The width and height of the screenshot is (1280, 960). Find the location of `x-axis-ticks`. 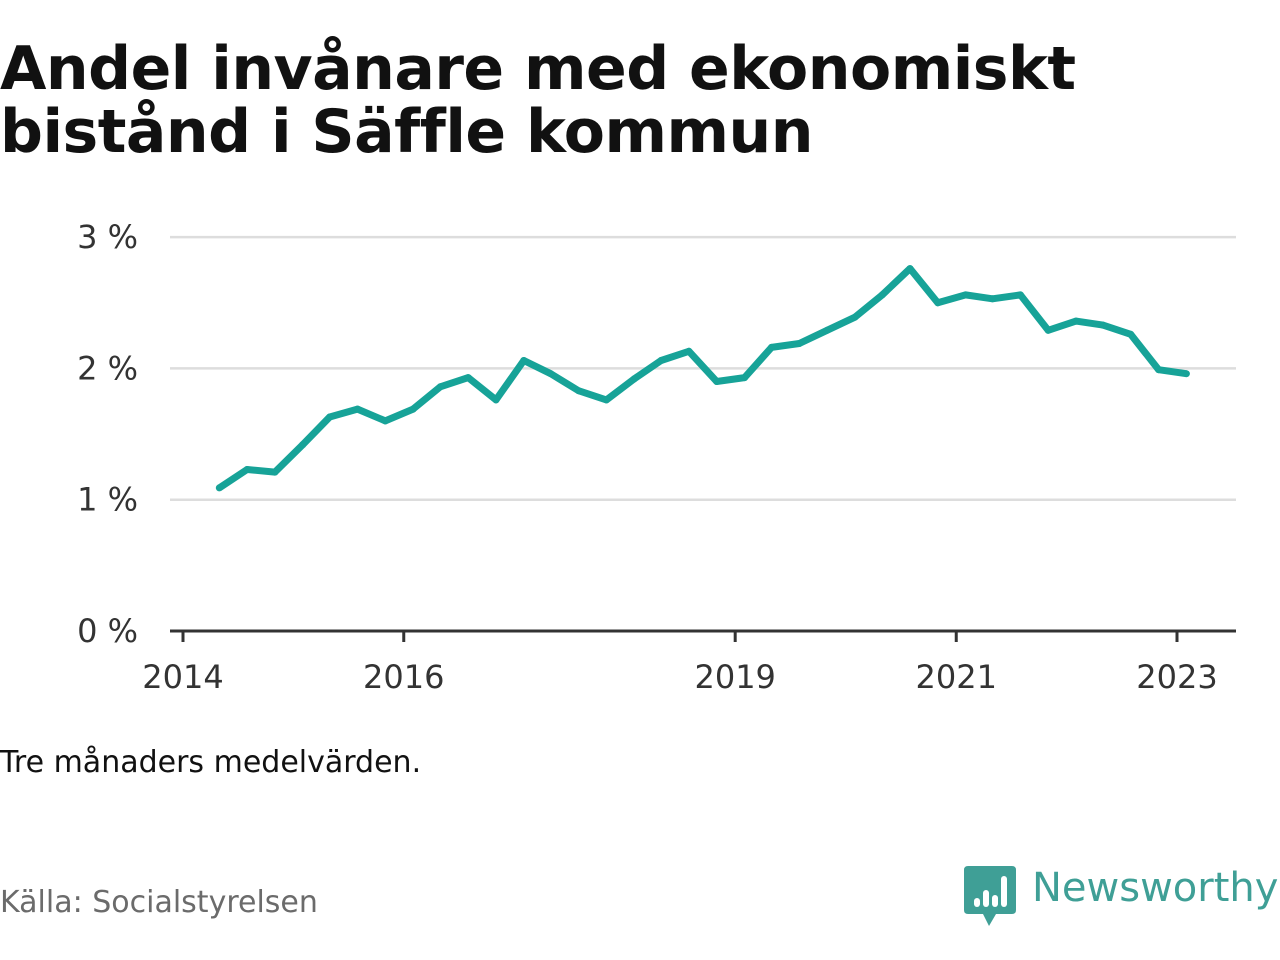

x-axis-ticks is located at coordinates (680, 636).